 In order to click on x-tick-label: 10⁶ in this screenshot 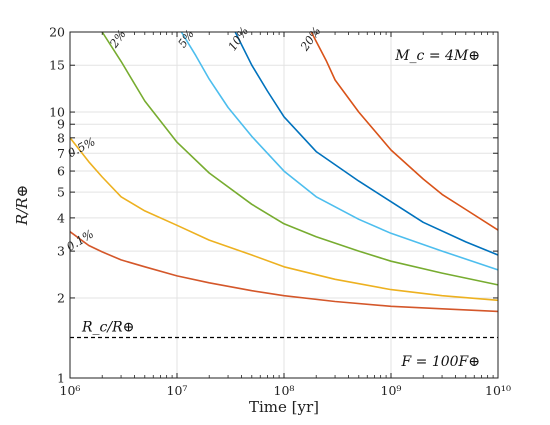, I will do `click(70, 390)`.